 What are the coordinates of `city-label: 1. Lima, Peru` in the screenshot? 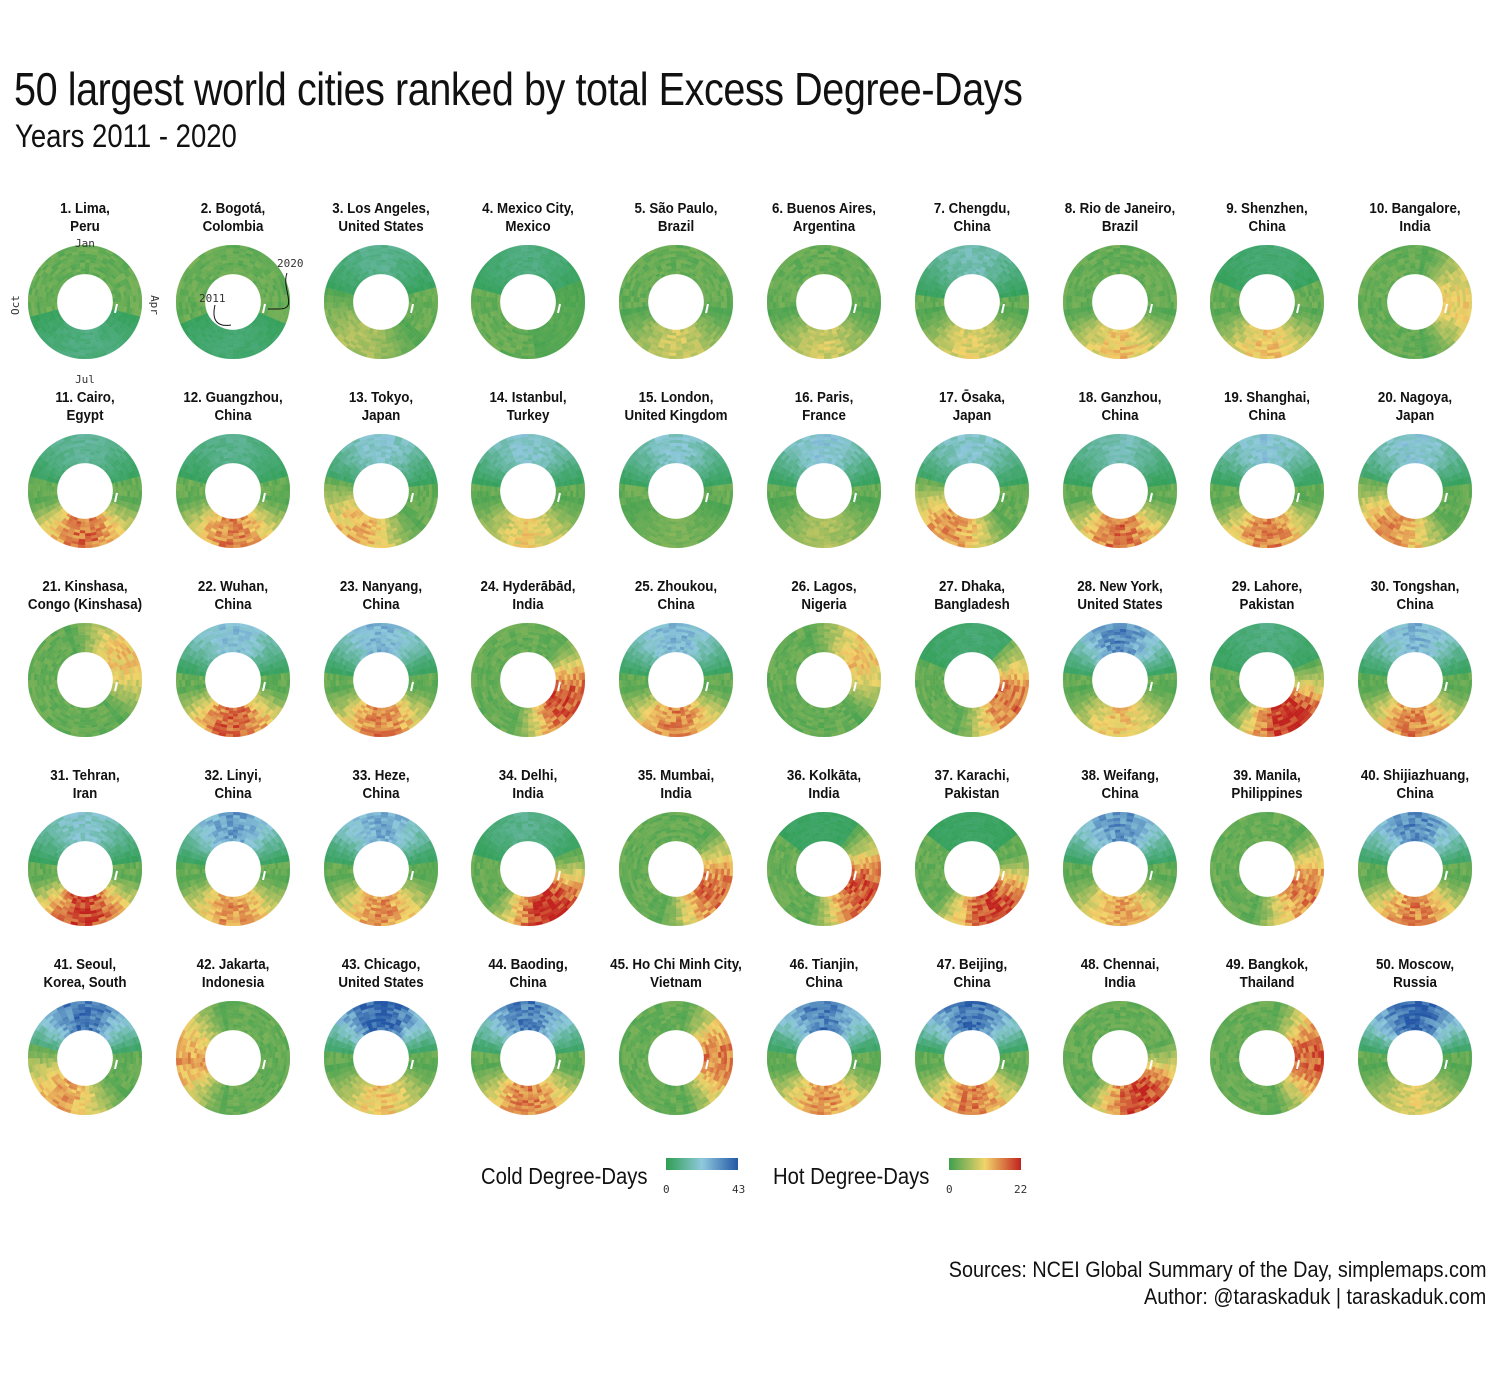 It's located at (85, 218).